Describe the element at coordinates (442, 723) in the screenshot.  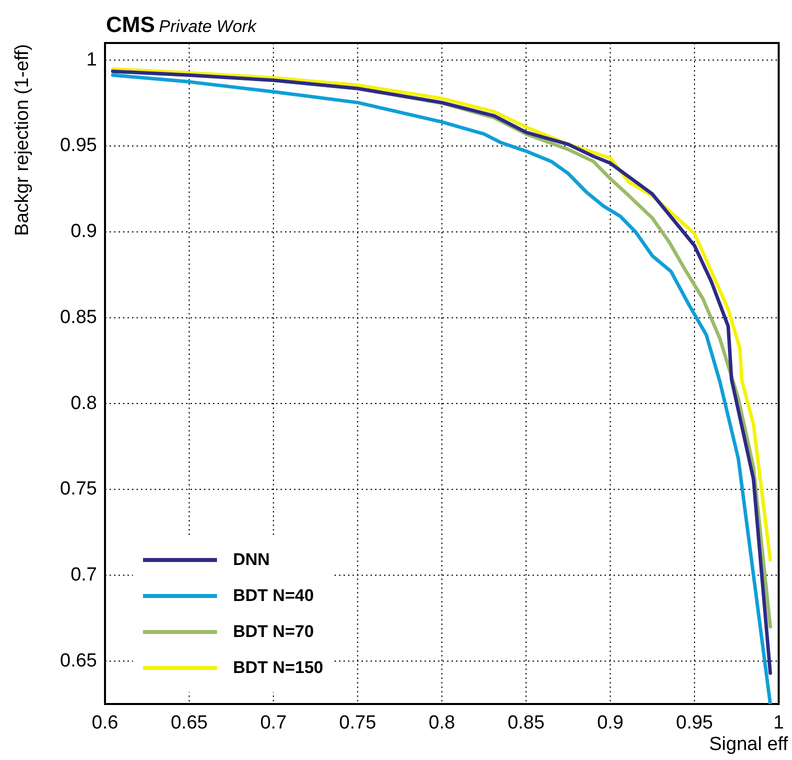
I see `x-tick-label: 0.8` at that location.